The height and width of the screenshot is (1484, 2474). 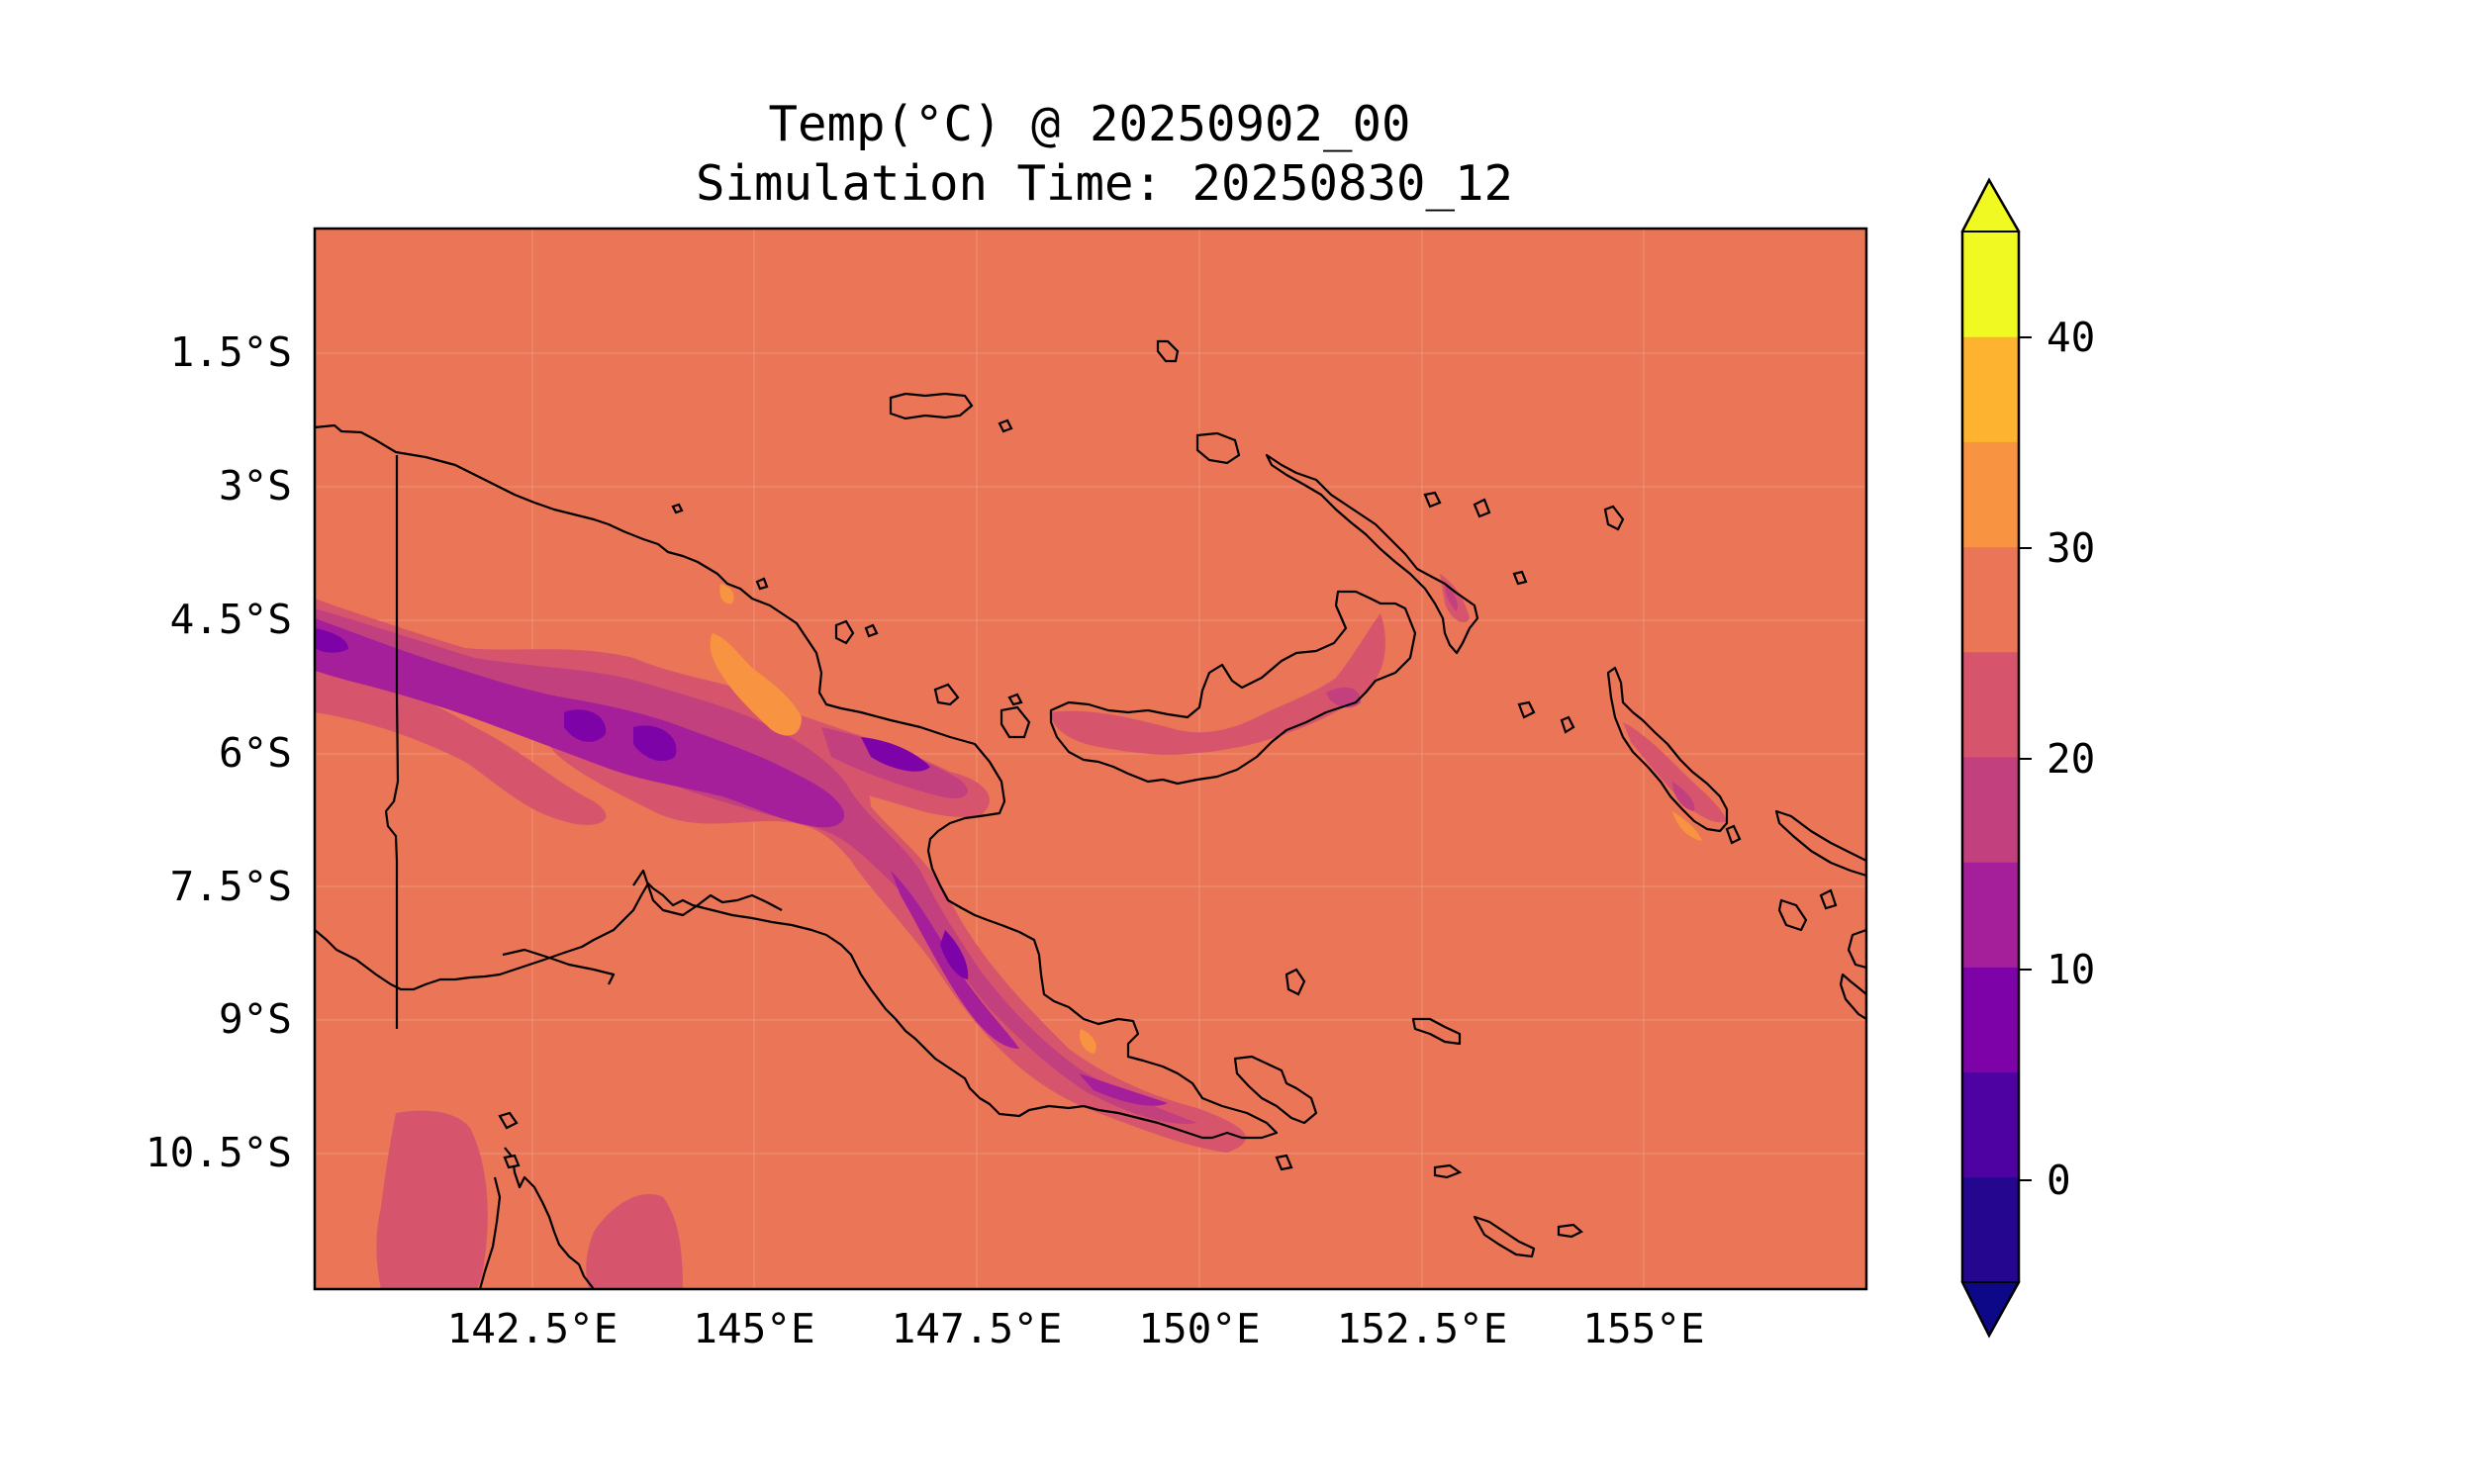 I want to click on border-png-indonesia, so click(x=392, y=742).